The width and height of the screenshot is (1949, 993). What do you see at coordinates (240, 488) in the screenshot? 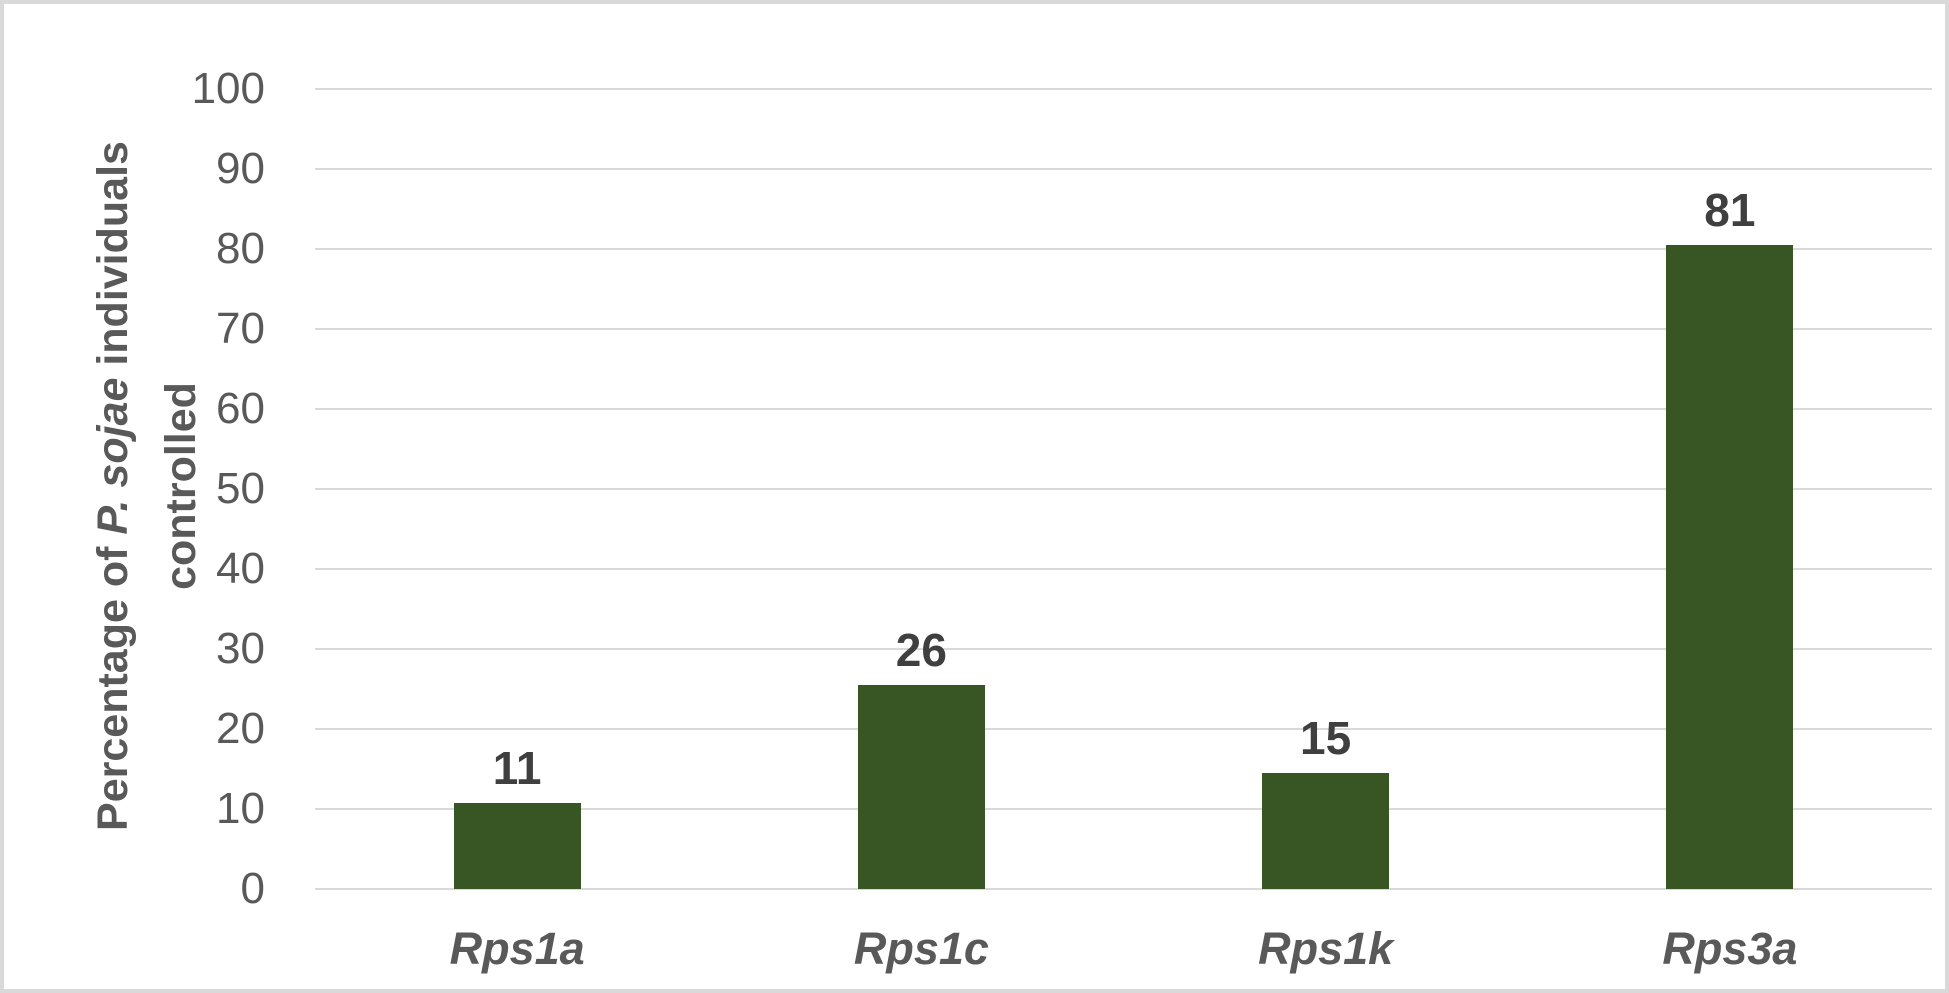
I see `y-tick-label-50: 50` at bounding box center [240, 488].